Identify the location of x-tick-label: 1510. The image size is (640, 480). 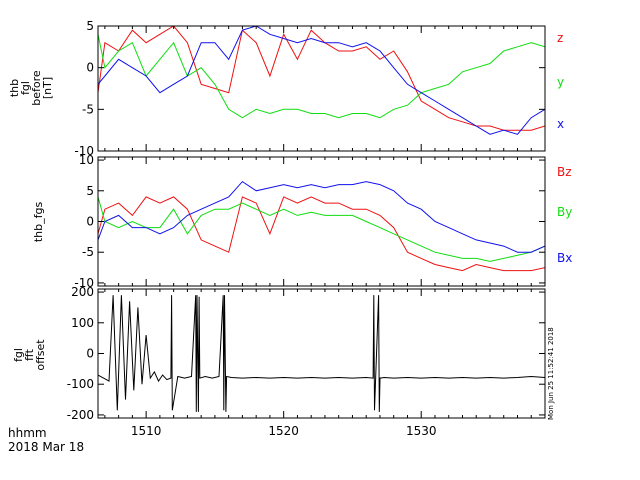
(146, 431).